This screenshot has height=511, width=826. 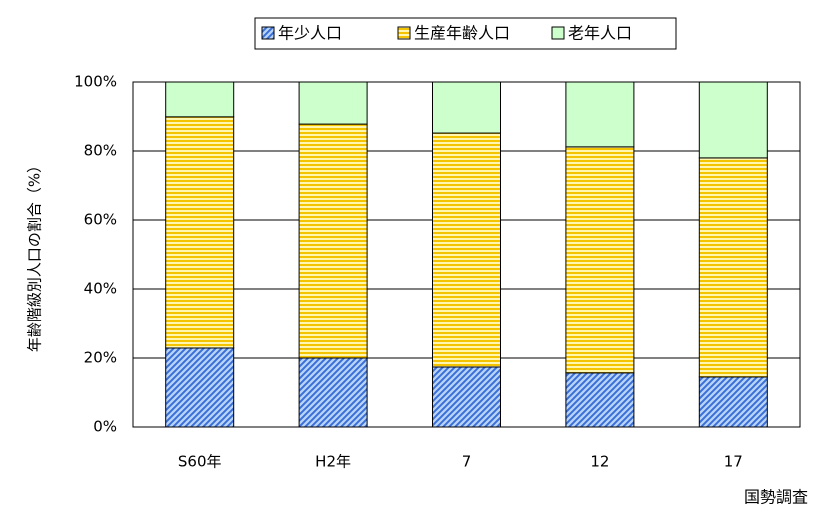 What do you see at coordinates (100, 358) in the screenshot?
I see `y-tick-label: 20%` at bounding box center [100, 358].